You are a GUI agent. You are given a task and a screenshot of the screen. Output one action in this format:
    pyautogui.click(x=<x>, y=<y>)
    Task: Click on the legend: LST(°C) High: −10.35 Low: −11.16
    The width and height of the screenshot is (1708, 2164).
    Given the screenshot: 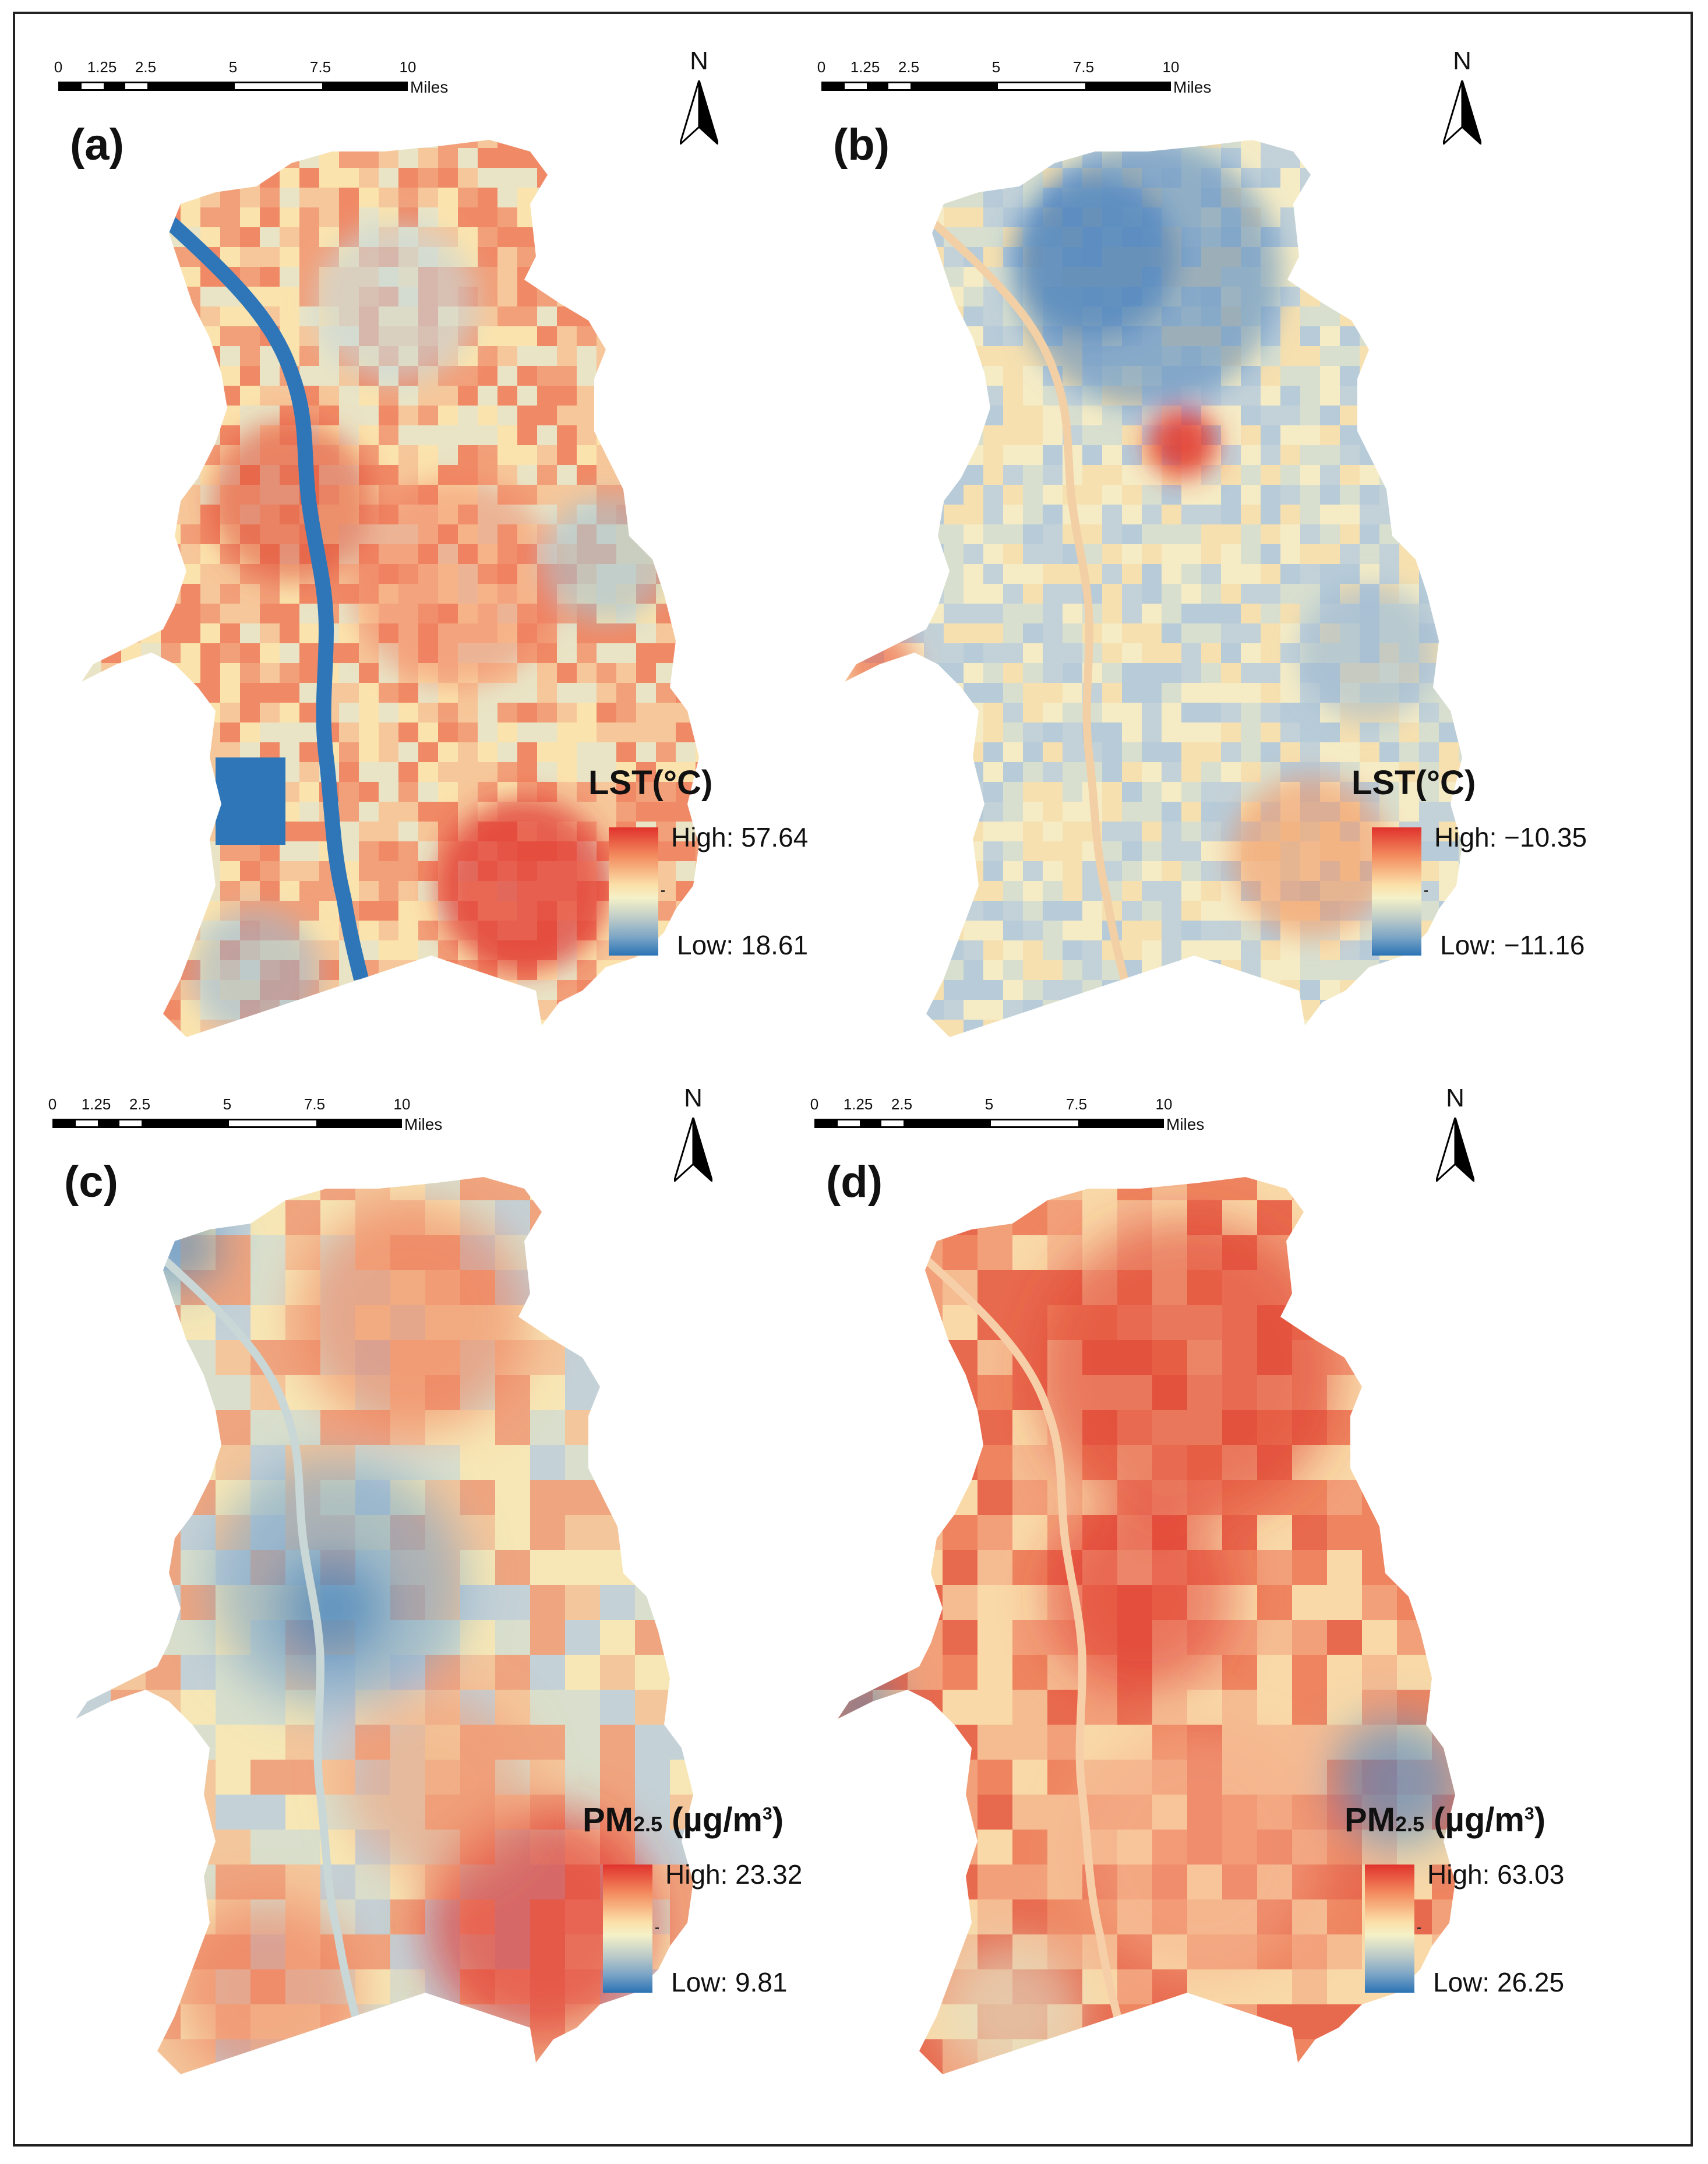 What is the action you would take?
    pyautogui.click(x=1443, y=879)
    